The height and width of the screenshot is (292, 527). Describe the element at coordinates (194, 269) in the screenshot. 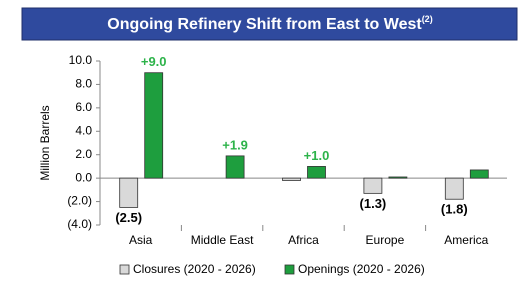

I see `legend-label: Closures (2020 - 2026)` at that location.